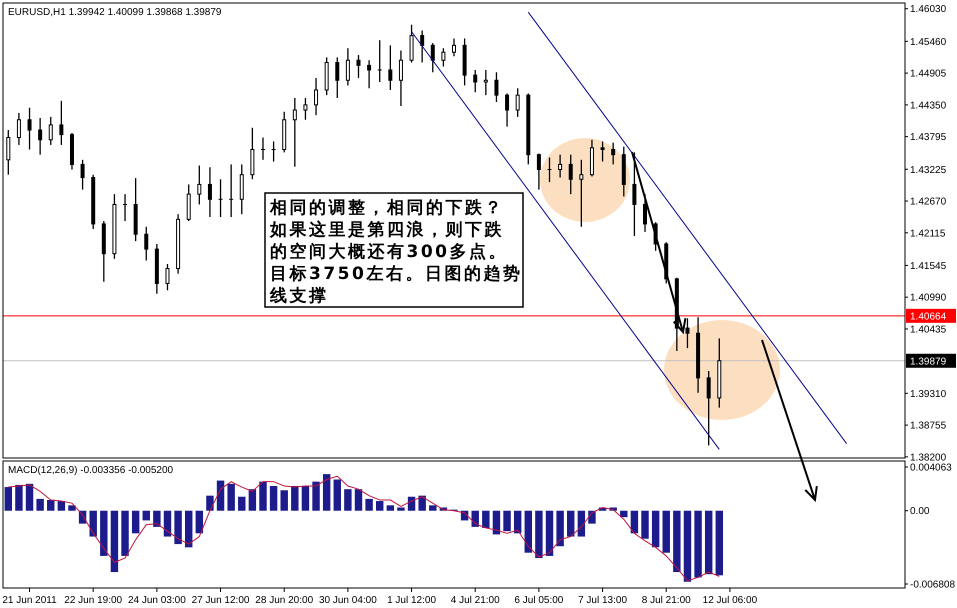 The image size is (957, 608). I want to click on x-tick-label: 30 Jun 04:00, so click(348, 600).